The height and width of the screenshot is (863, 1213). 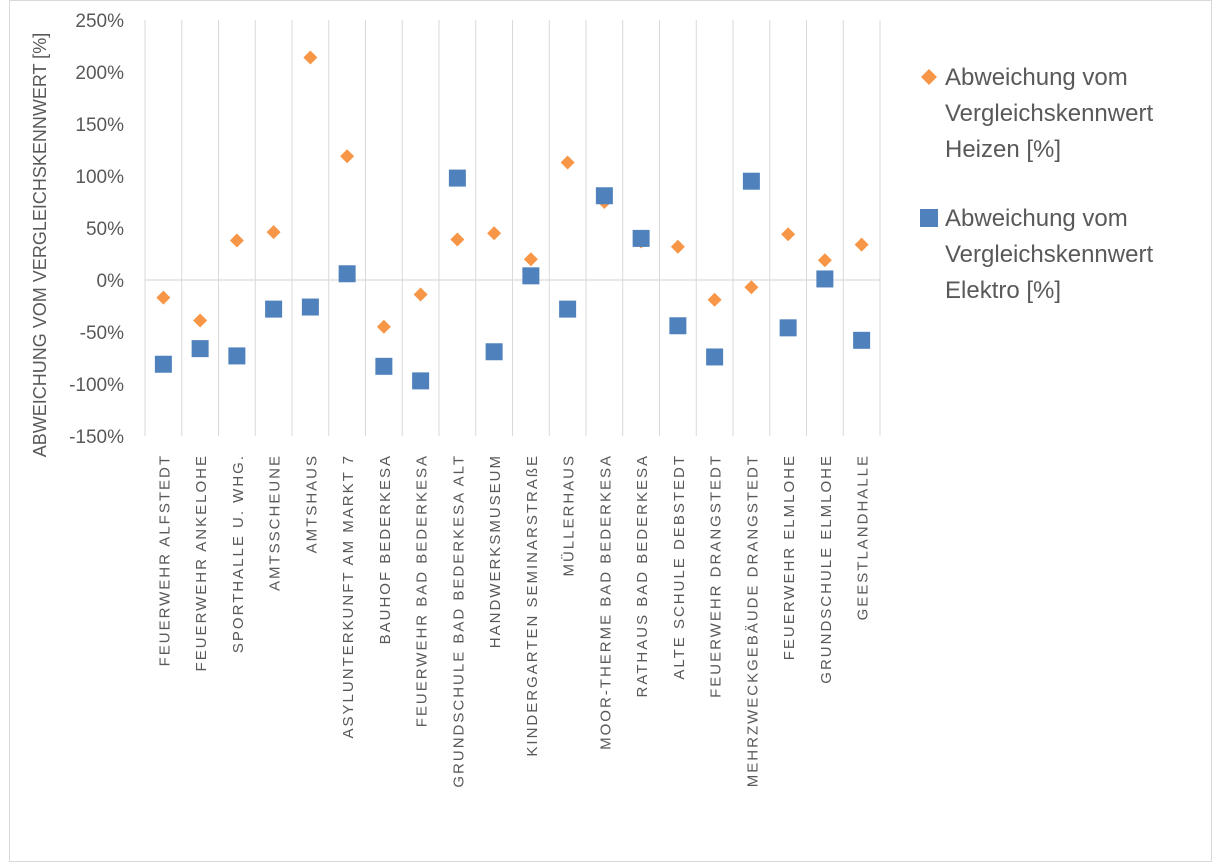 I want to click on x-category-label: BAUHOF BEDERKESA, so click(x=385, y=549).